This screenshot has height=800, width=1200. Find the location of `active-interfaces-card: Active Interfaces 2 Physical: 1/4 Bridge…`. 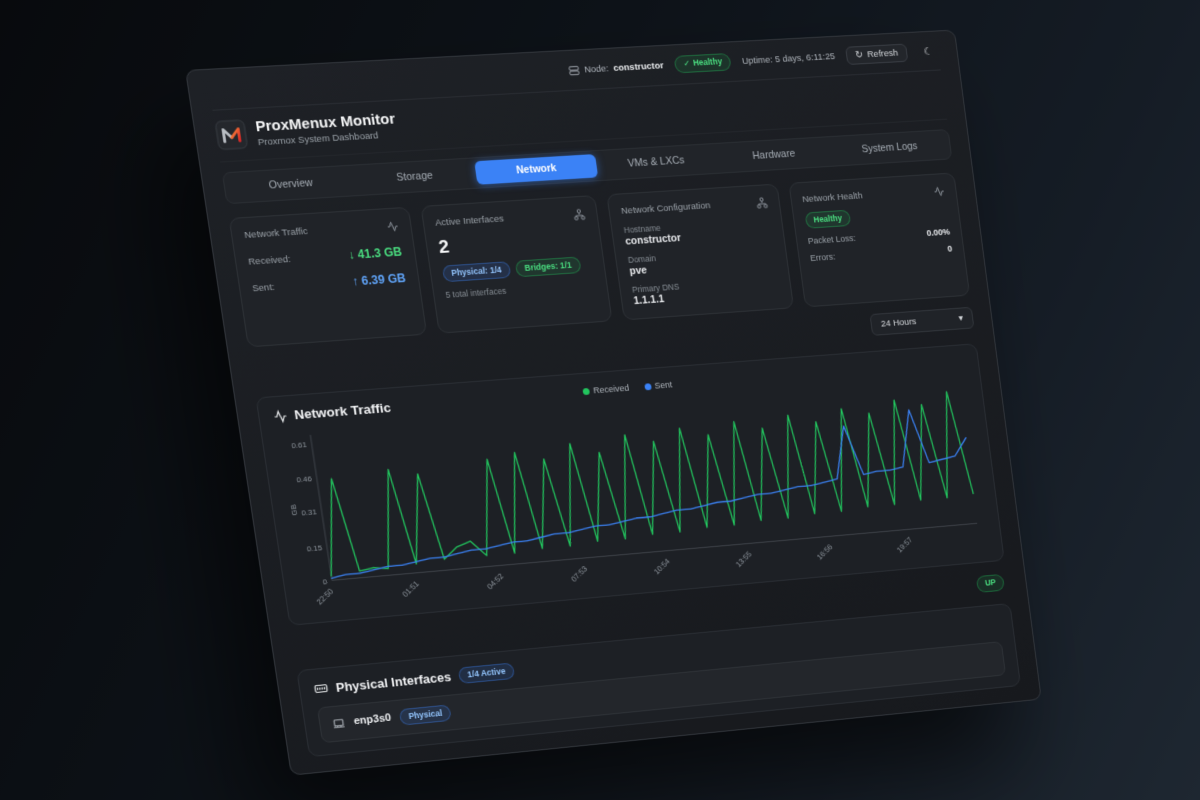

active-interfaces-card: Active Interfaces 2 Physical: 1/4 Bridge… is located at coordinates (516, 264).